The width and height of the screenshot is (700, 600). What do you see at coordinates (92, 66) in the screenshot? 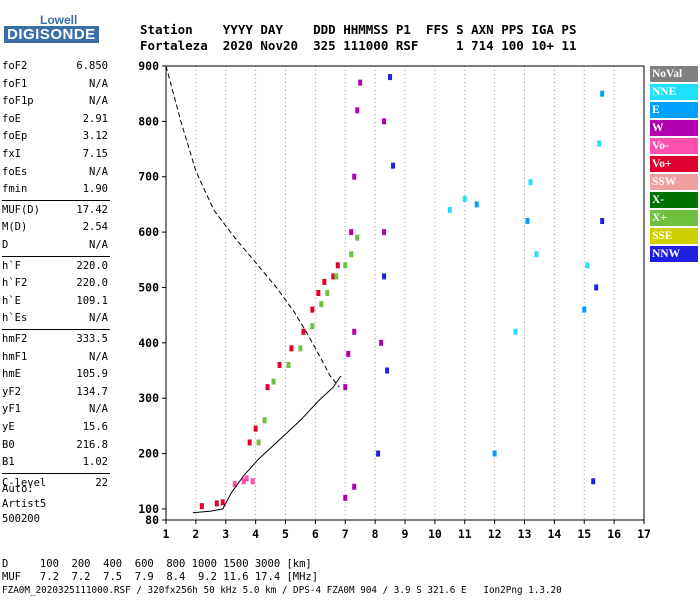
I see `param-value: 6.850` at bounding box center [92, 66].